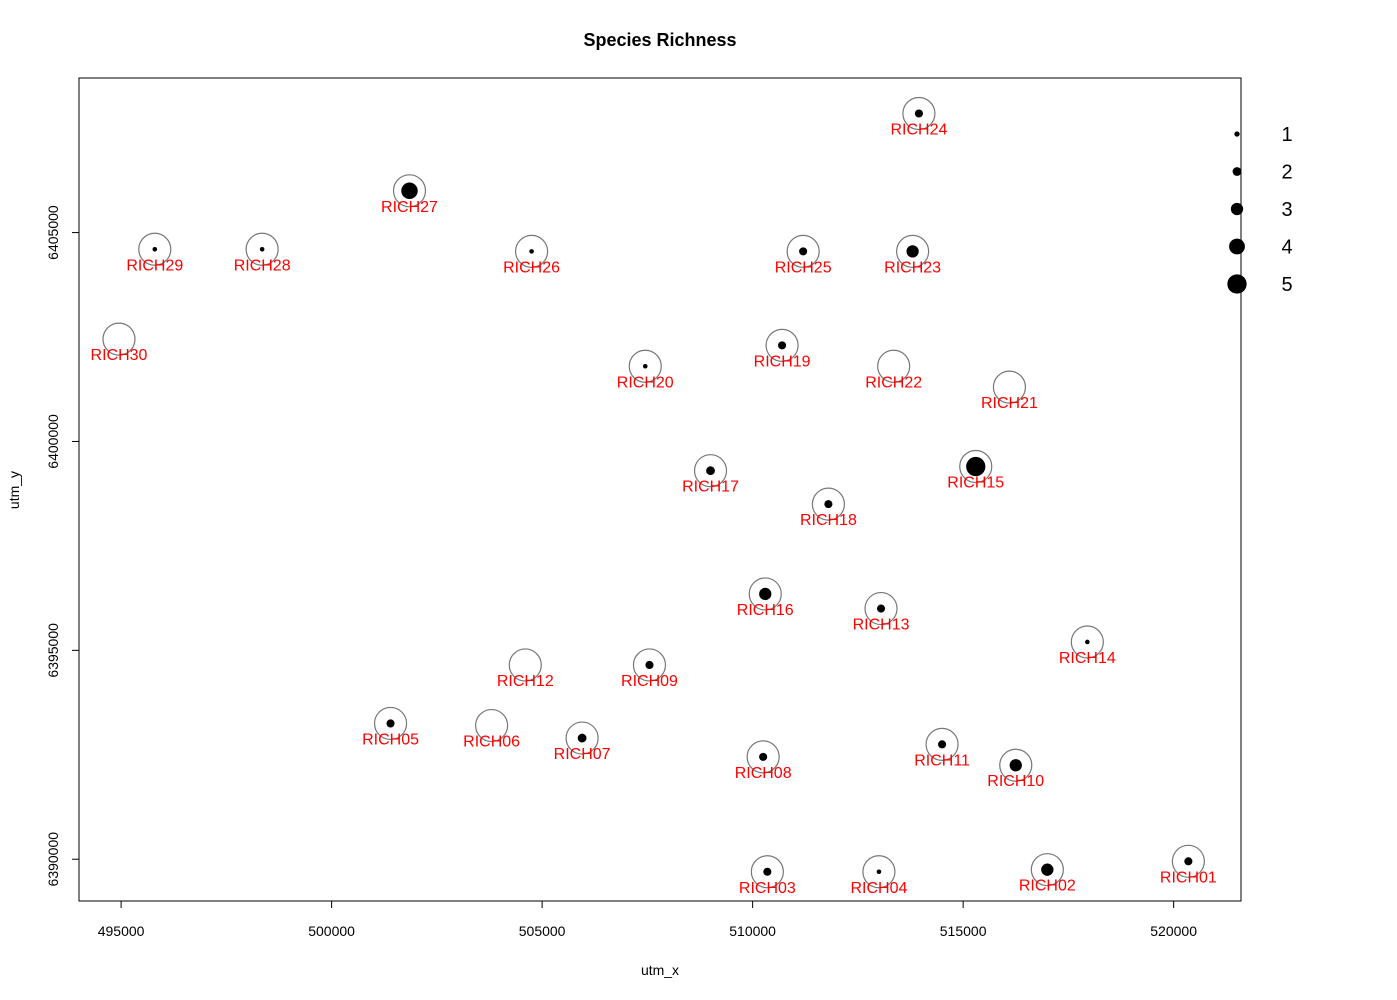 The image size is (1397, 1000). I want to click on site-label: RICH13, so click(881, 625).